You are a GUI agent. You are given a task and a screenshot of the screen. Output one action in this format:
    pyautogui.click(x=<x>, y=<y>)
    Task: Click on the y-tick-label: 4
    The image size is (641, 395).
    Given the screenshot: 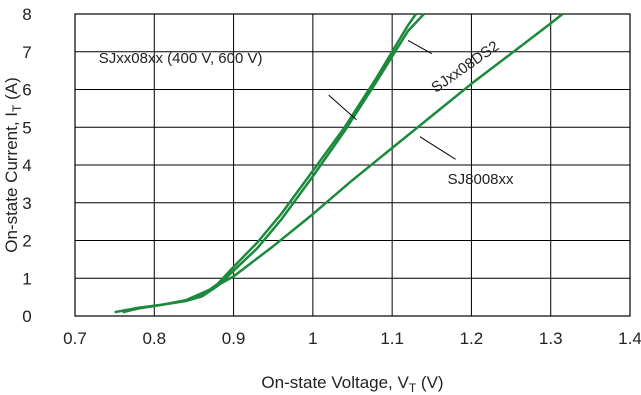 What is the action you would take?
    pyautogui.click(x=26, y=165)
    